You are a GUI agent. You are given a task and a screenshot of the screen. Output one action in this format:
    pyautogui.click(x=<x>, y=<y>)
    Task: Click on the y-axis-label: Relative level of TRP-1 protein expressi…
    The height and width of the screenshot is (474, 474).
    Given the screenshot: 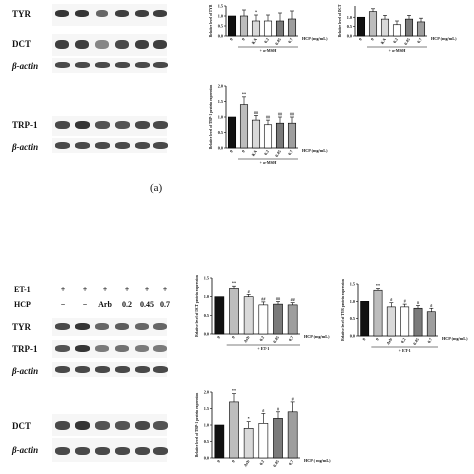 What is the action you would take?
    pyautogui.click(x=211, y=117)
    